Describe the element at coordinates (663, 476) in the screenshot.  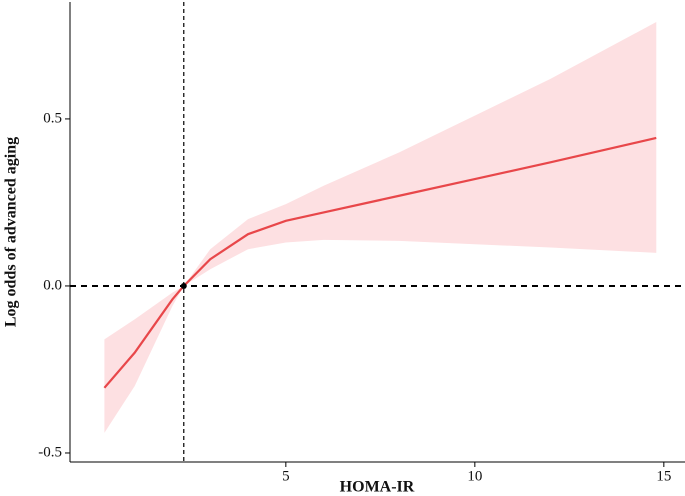
I see `x-tick-label: 15` at that location.